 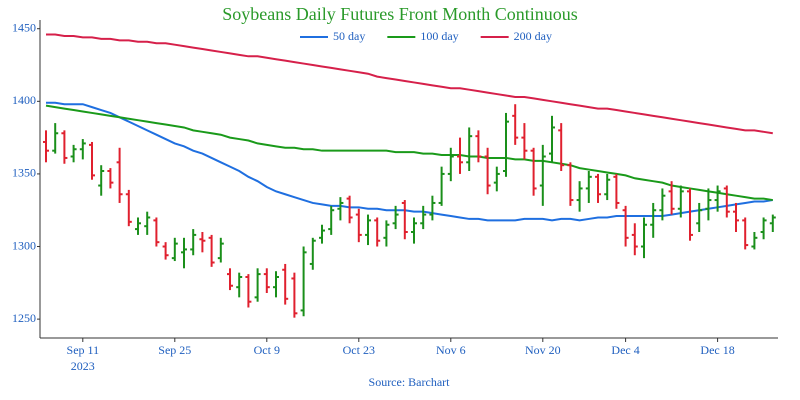 I want to click on legend-label: 200 day, so click(x=533, y=36).